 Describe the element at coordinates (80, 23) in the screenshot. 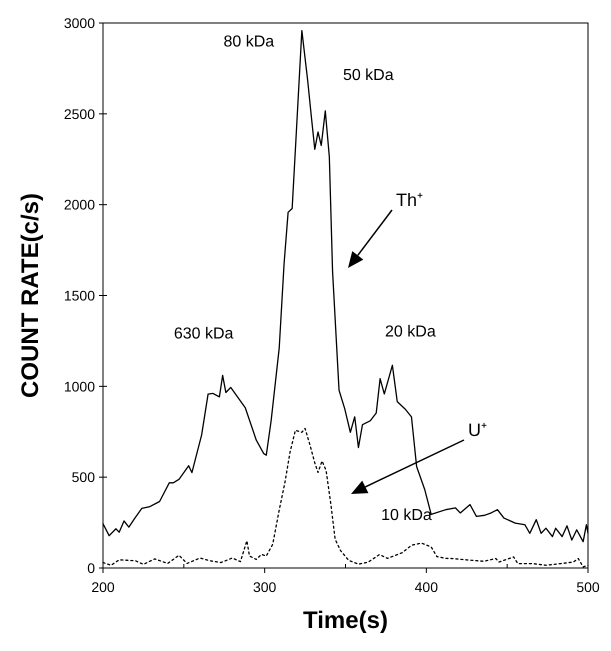

I see `y-tick-label: 3000` at that location.